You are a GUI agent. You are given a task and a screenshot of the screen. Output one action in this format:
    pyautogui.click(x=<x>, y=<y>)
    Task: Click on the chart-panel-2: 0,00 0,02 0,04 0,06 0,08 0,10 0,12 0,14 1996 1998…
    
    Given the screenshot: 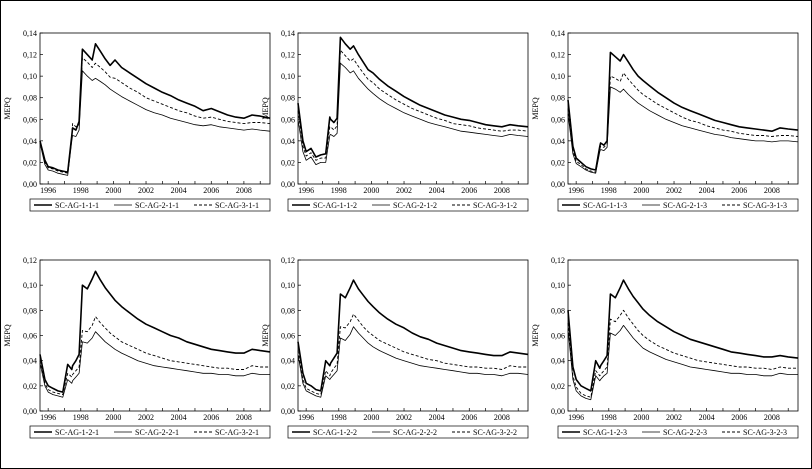 What is the action you would take?
    pyautogui.click(x=395, y=120)
    